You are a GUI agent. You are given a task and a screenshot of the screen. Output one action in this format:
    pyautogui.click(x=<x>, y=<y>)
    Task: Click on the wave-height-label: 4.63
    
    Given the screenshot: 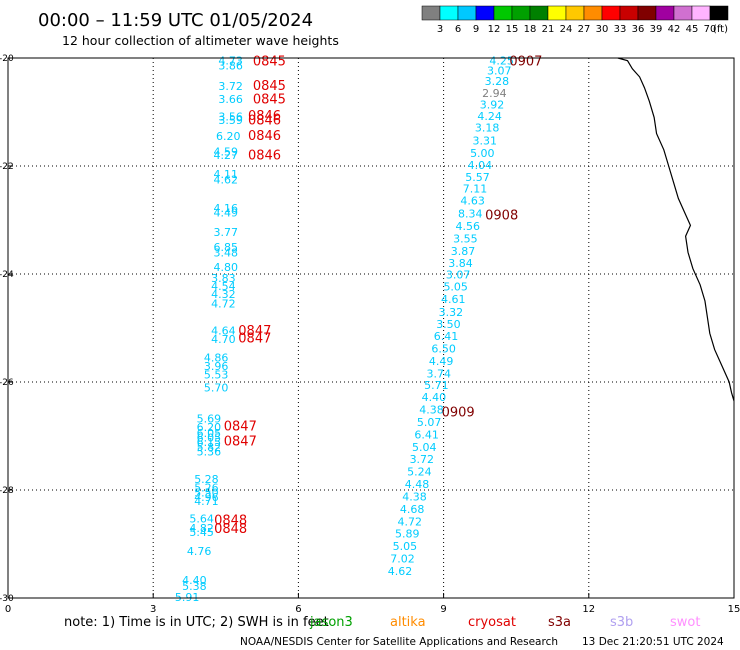 What is the action you would take?
    pyautogui.click(x=472, y=201)
    